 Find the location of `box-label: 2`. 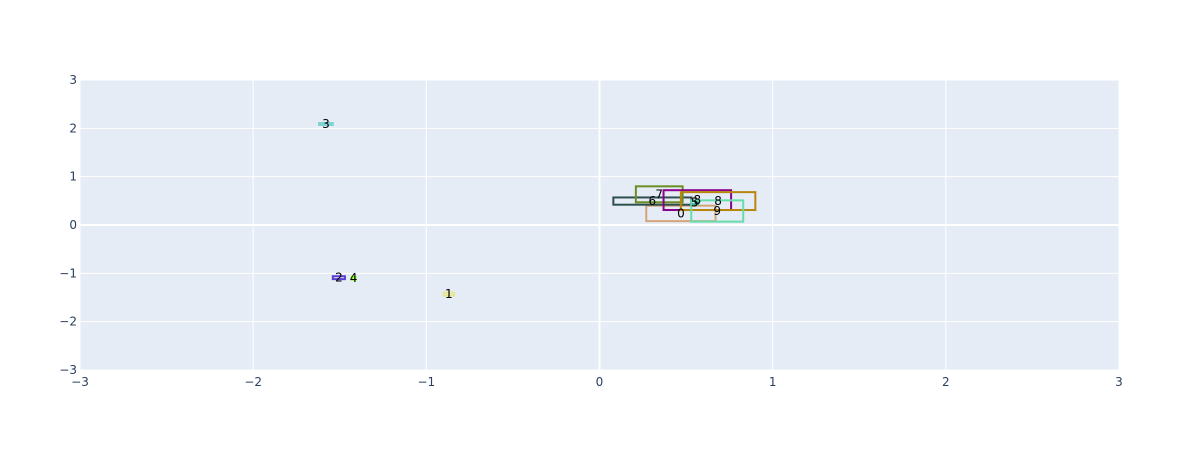

box-label: 2 is located at coordinates (339, 278).